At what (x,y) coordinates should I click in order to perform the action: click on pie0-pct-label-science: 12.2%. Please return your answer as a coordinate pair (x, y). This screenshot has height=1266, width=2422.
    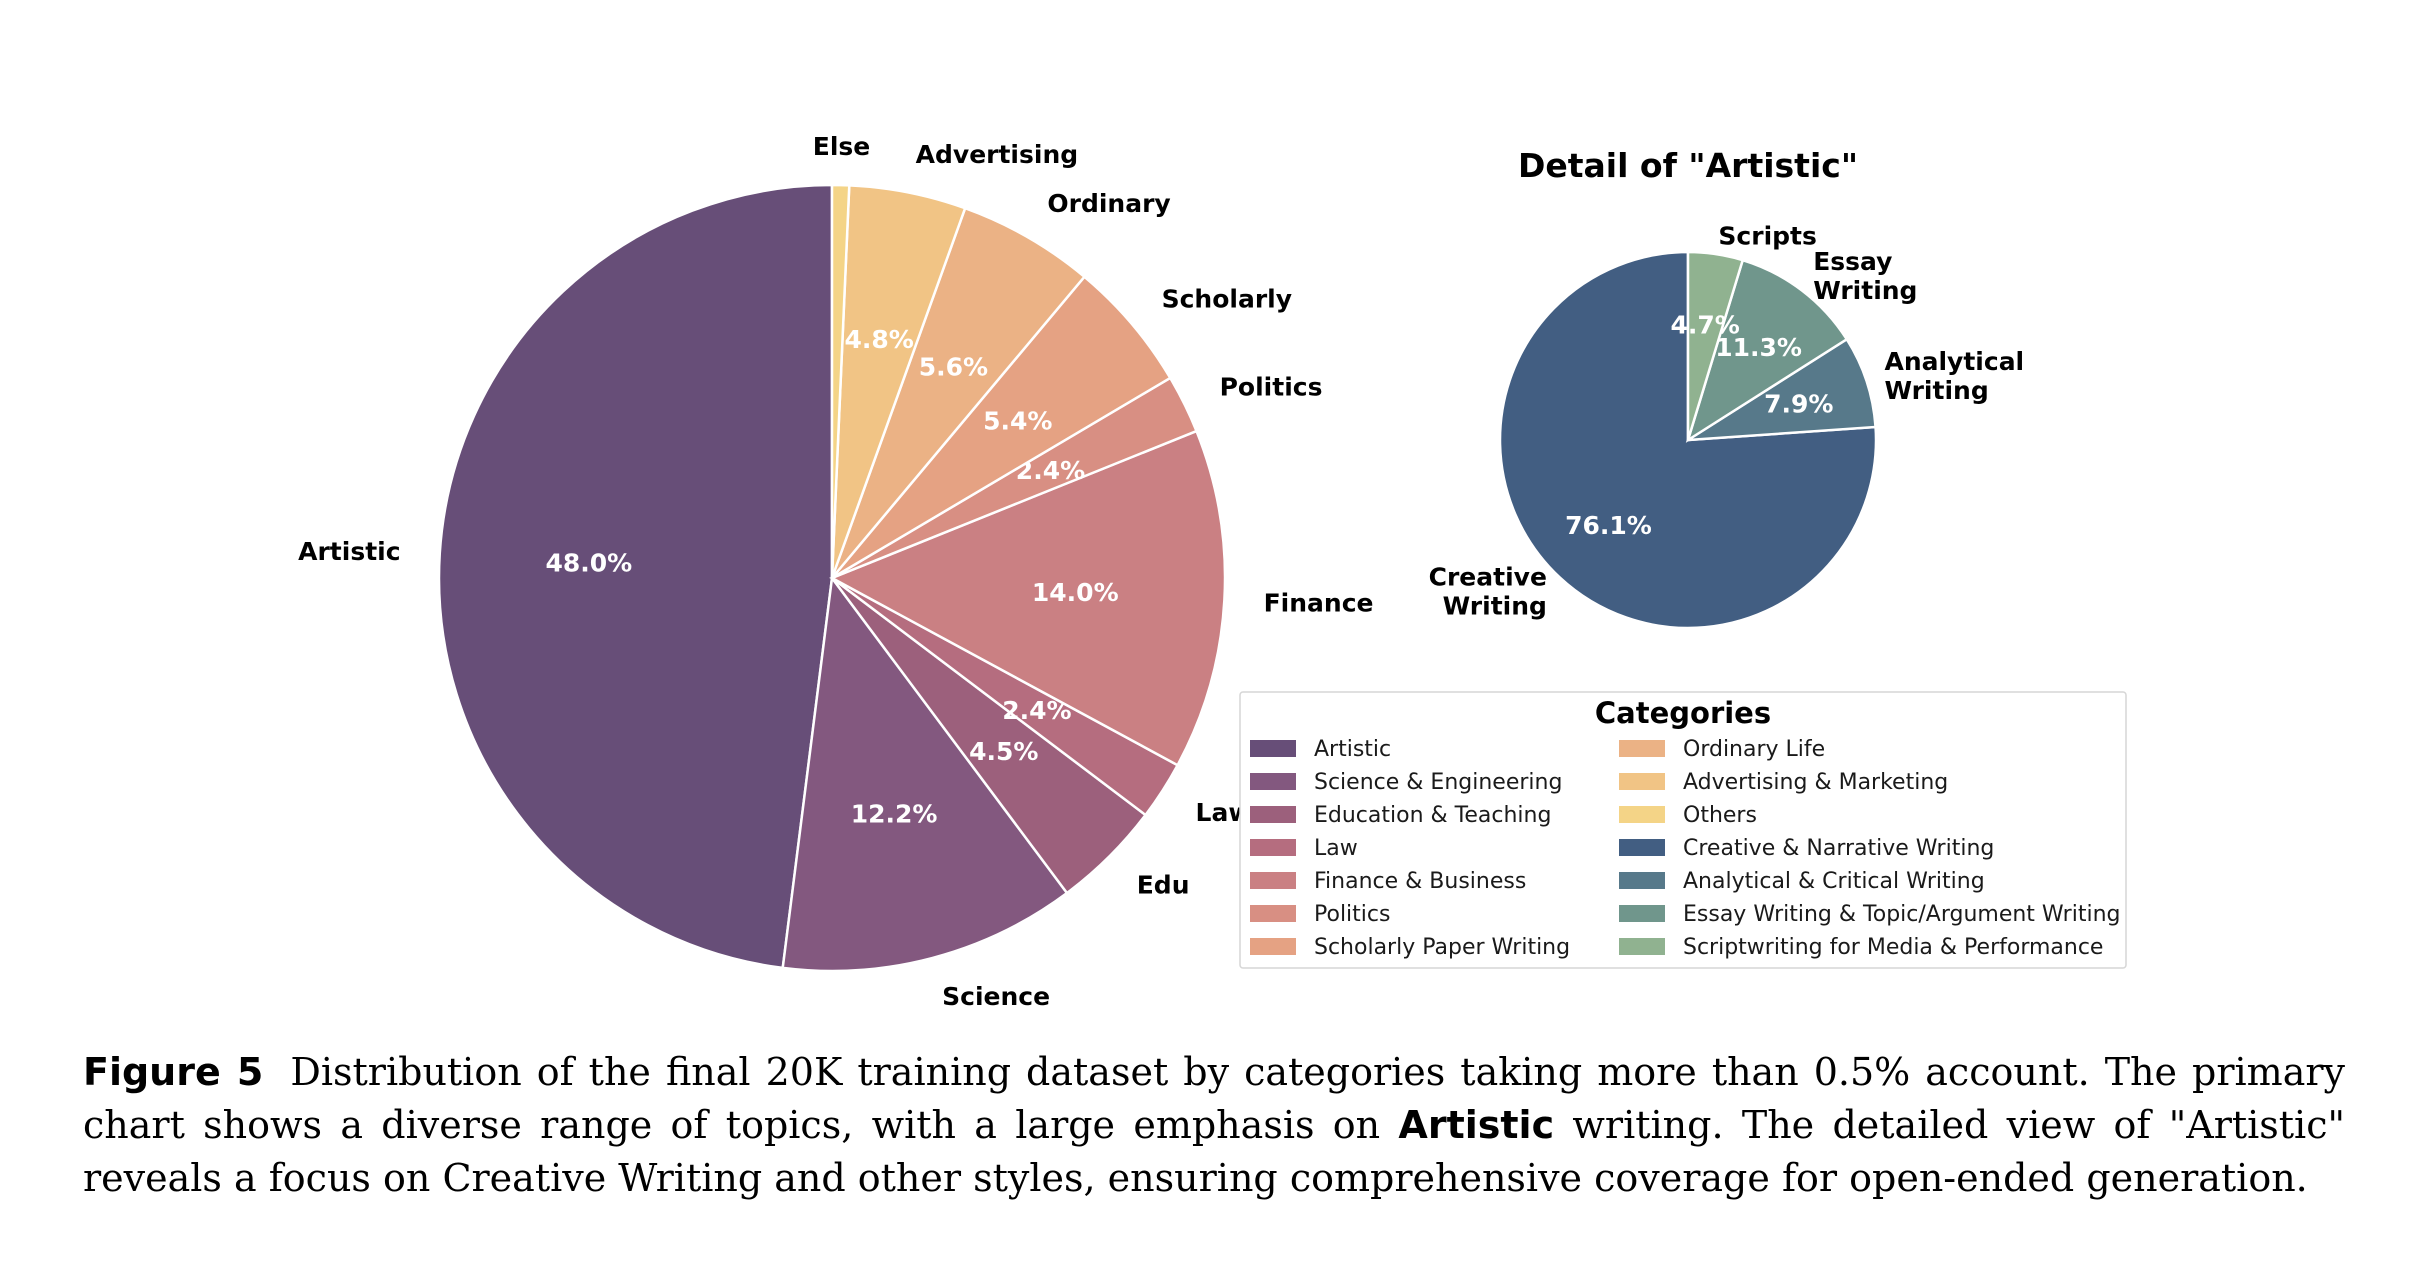
    Looking at the image, I should click on (894, 814).